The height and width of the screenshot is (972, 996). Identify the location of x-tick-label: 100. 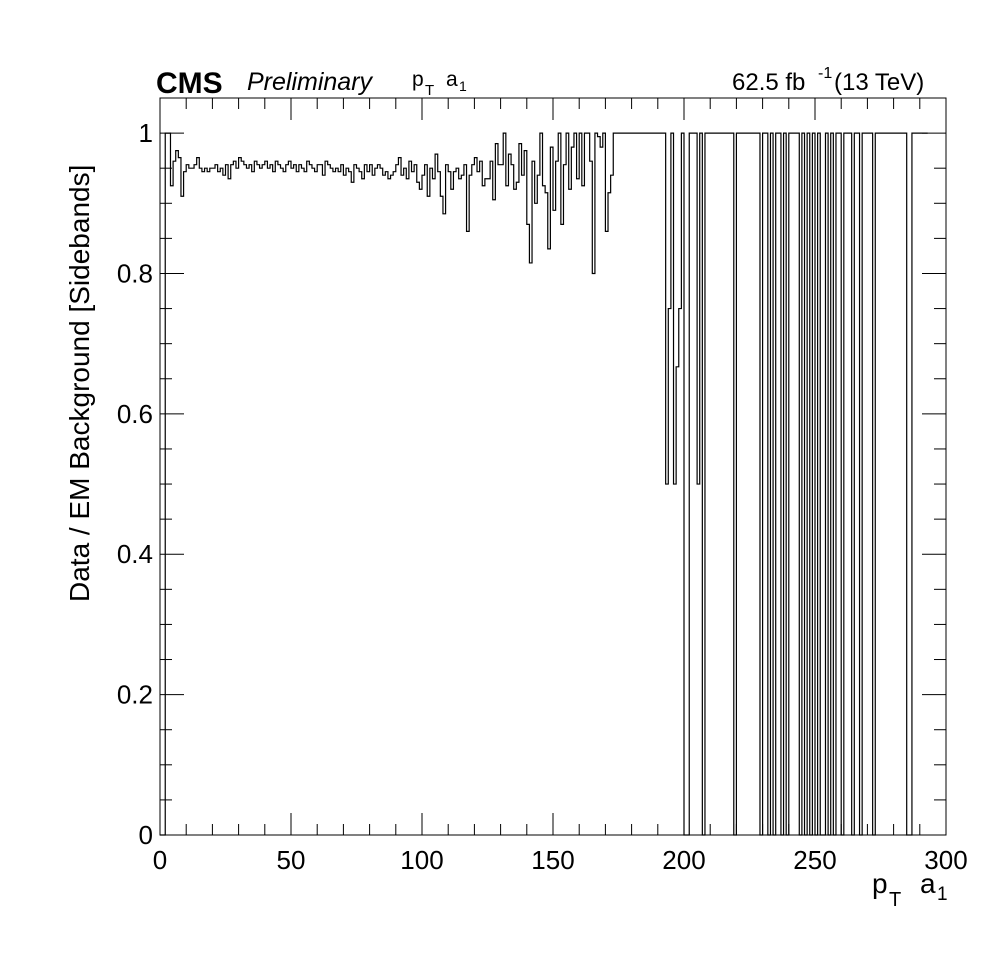
(421, 860).